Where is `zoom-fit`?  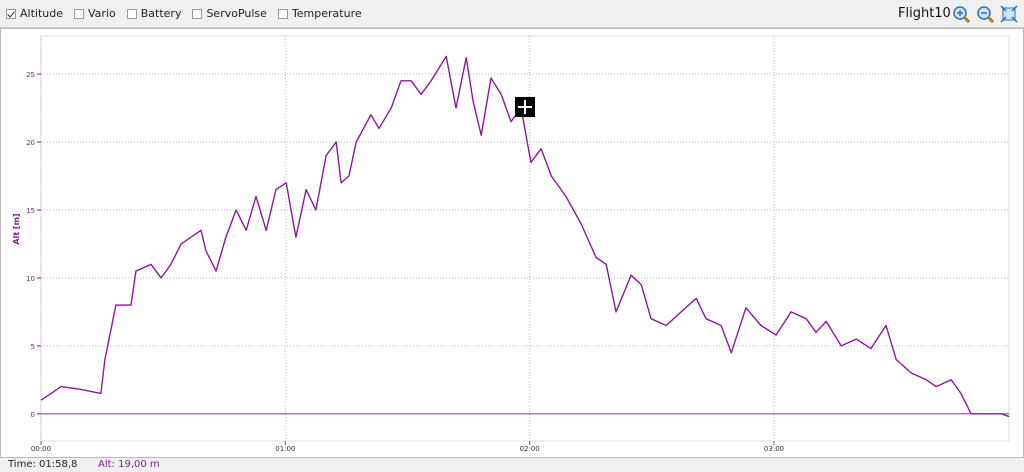
zoom-fit is located at coordinates (1009, 14).